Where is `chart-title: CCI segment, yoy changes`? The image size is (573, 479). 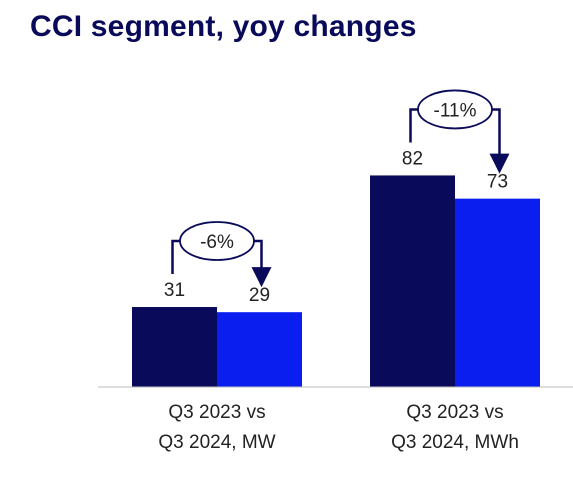 chart-title: CCI segment, yoy changes is located at coordinates (223, 26).